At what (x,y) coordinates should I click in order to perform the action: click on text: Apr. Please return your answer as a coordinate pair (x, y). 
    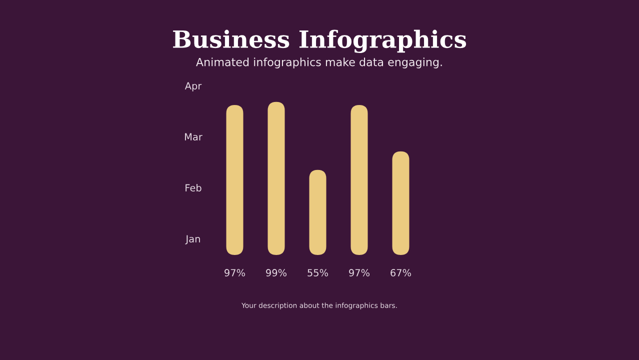
    Looking at the image, I should click on (193, 87).